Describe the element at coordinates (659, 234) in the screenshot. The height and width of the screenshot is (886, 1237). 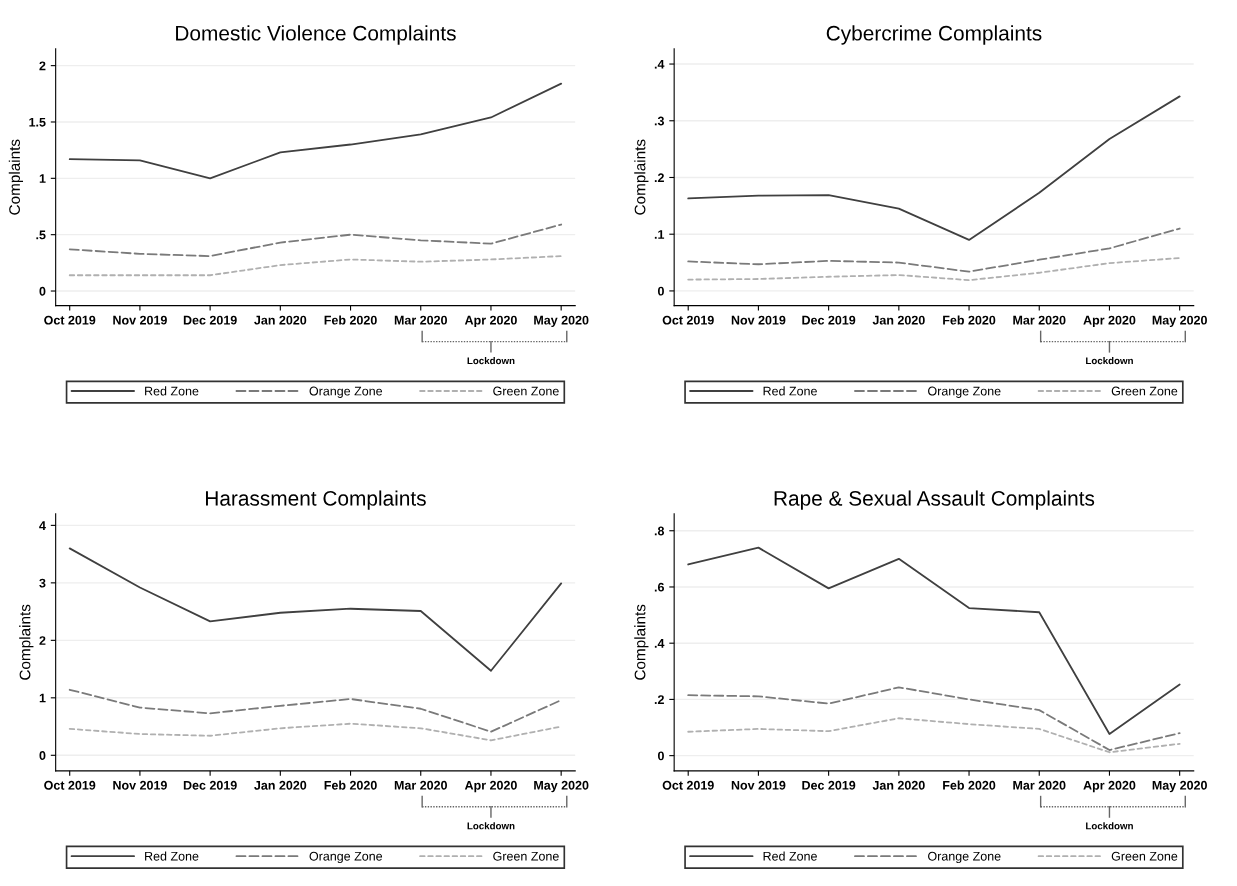
I see `y-tick-label: .1` at that location.